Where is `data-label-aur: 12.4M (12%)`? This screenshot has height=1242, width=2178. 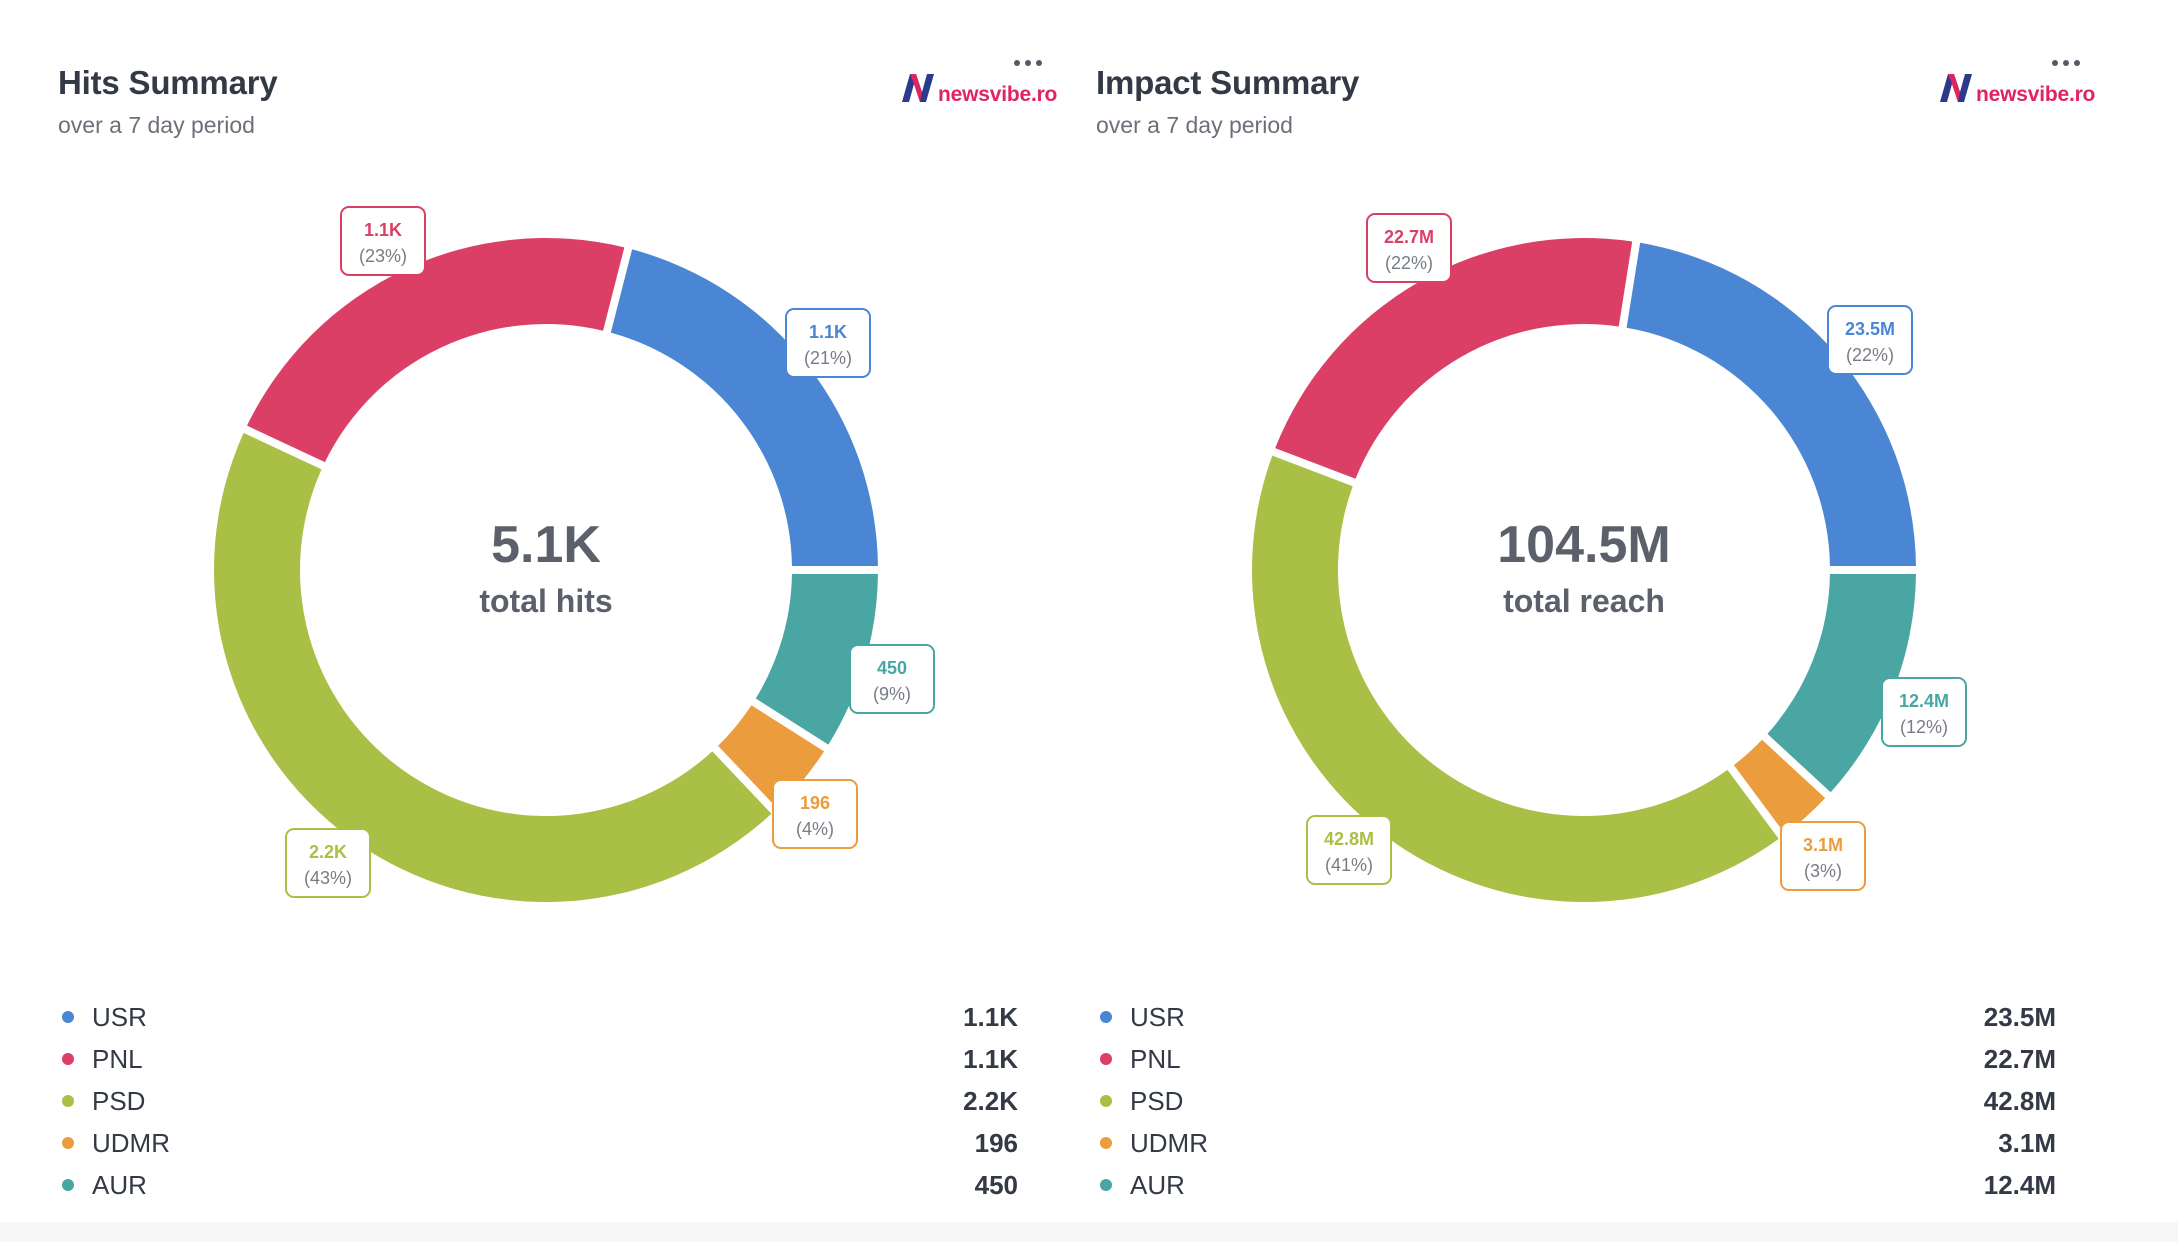 data-label-aur: 12.4M (12%) is located at coordinates (1924, 712).